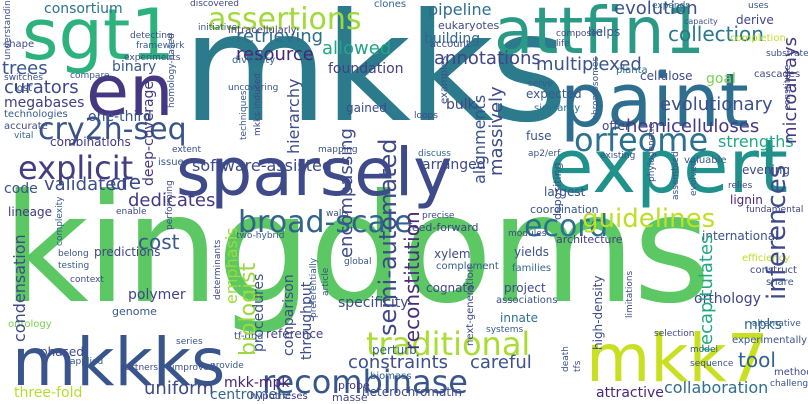 The image size is (808, 404). What do you see at coordinates (338, 150) in the screenshot?
I see `word-mapping: mapping` at bounding box center [338, 150].